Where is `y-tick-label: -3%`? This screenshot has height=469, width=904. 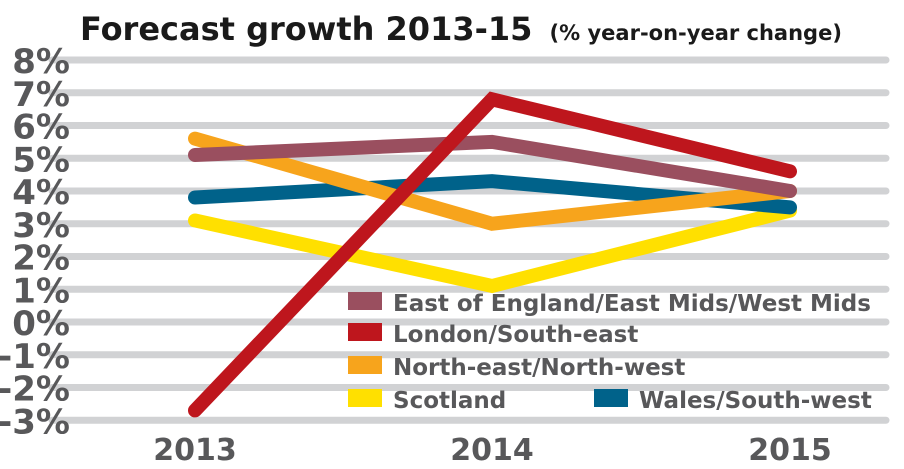 y-tick-label: -3% is located at coordinates (35, 422).